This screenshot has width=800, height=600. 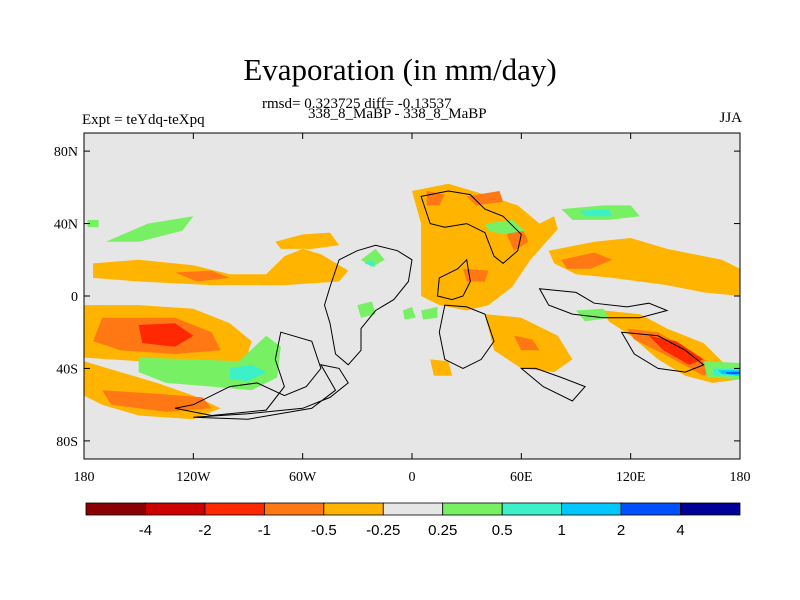 I want to click on y-tick-label: 40S, so click(x=67, y=369).